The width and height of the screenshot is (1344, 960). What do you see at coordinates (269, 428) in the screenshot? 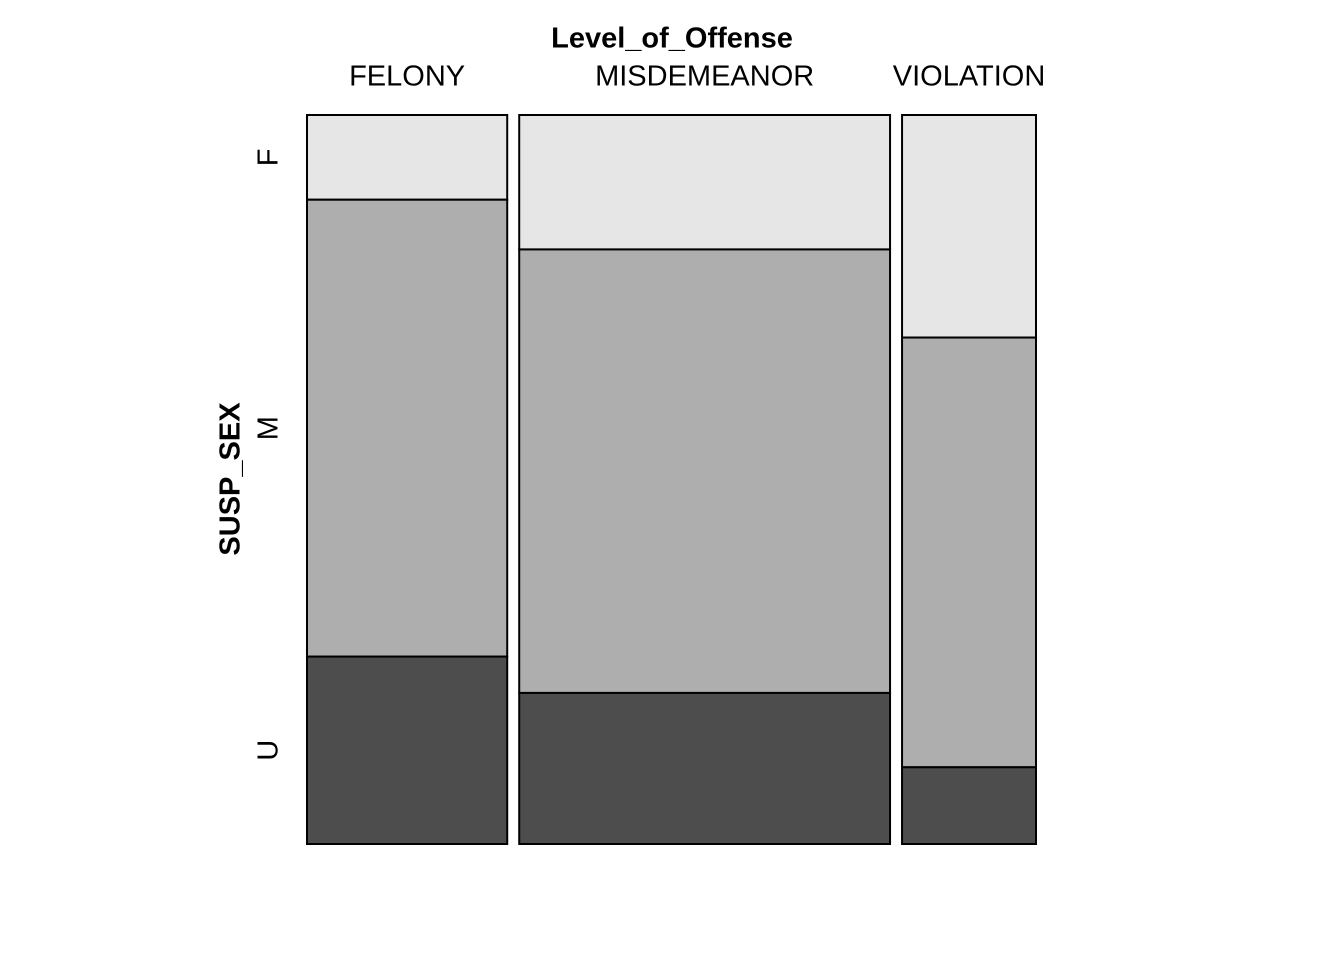
I see `y-category-label: M` at bounding box center [269, 428].